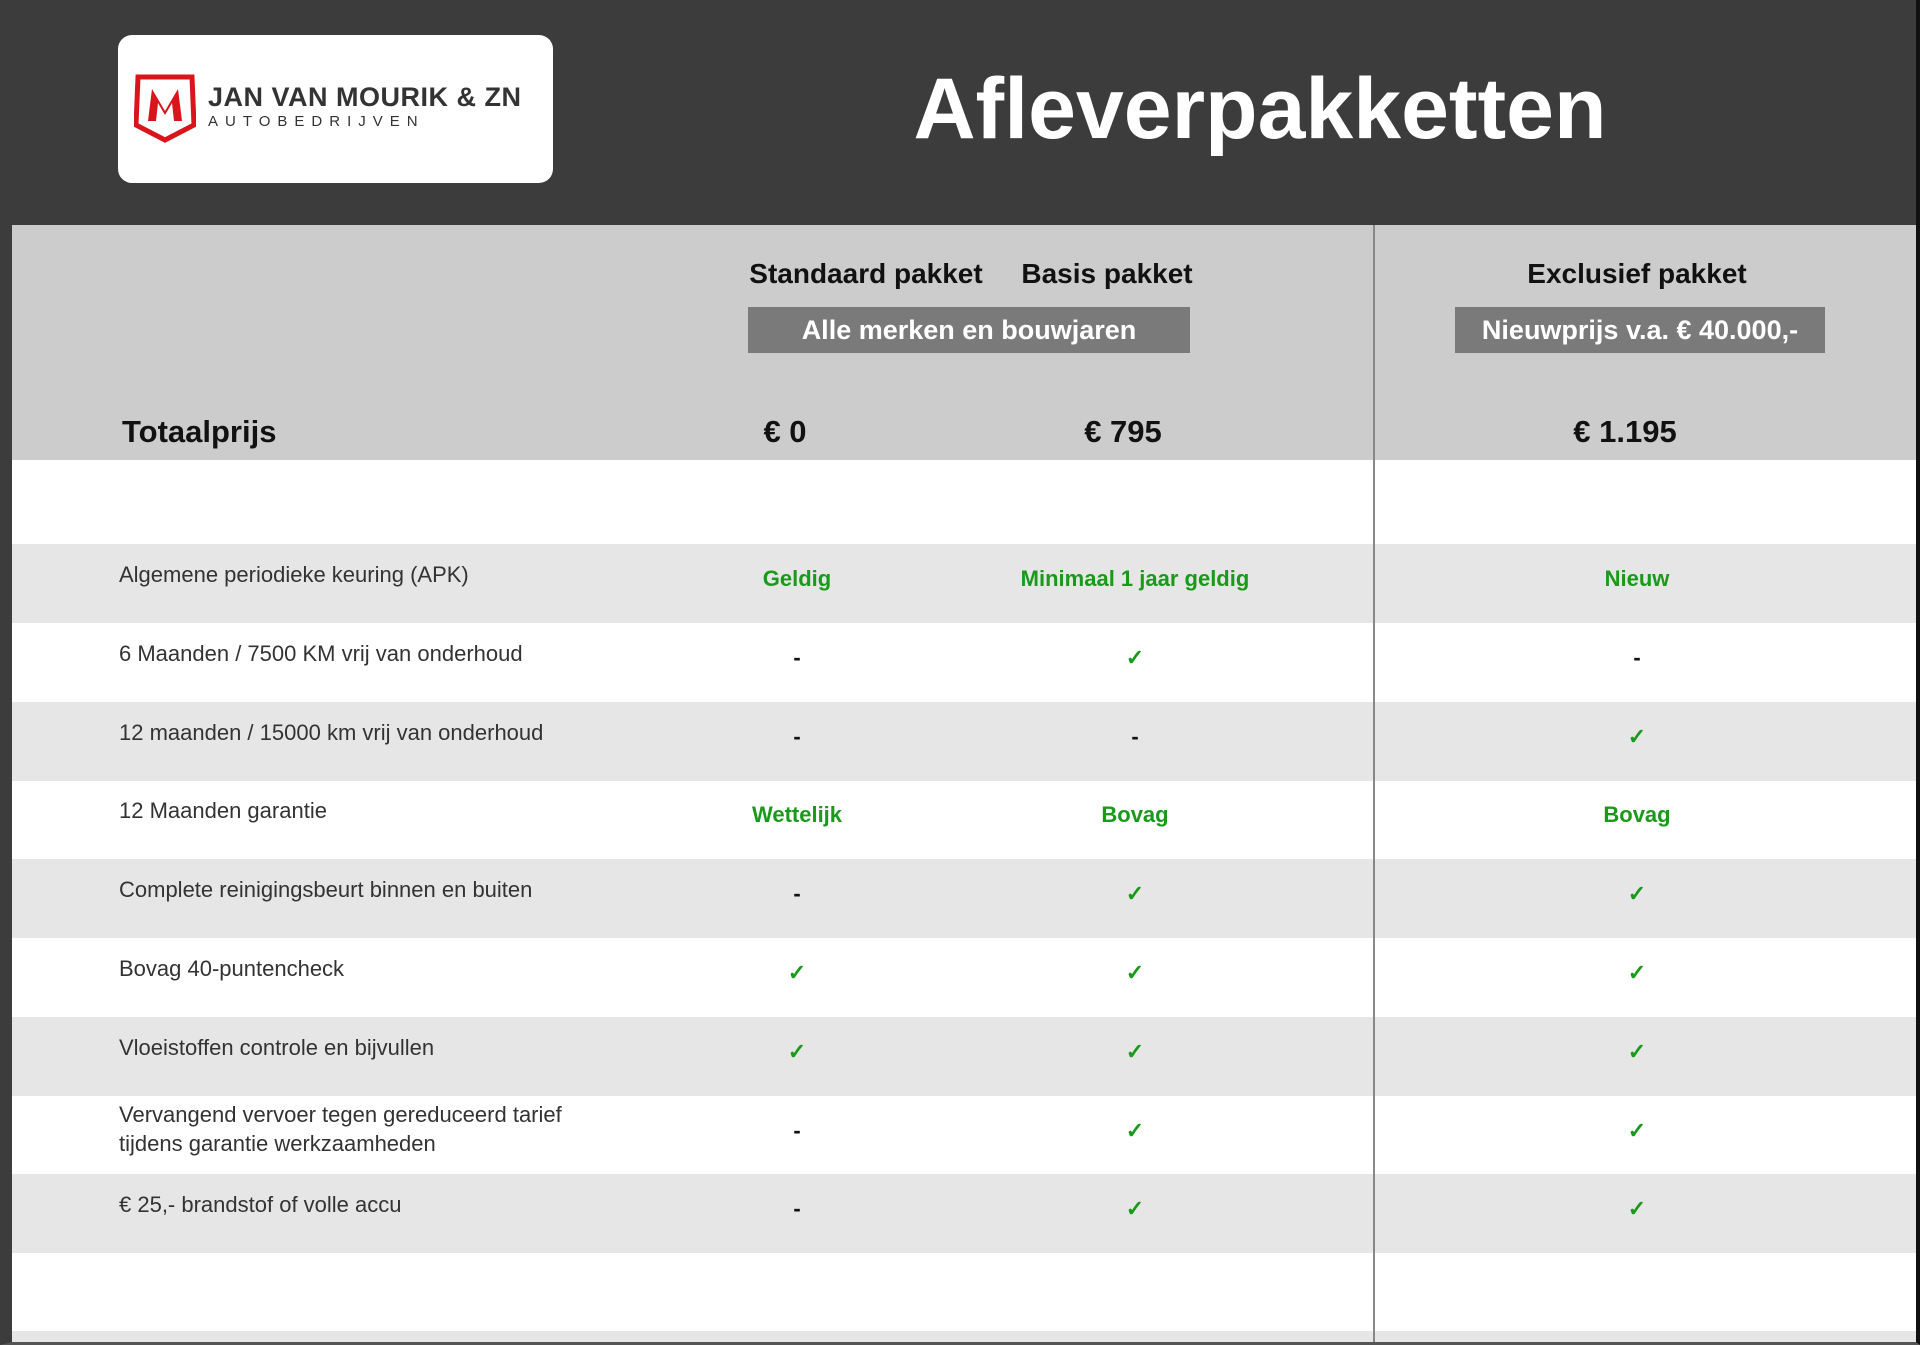  Describe the element at coordinates (964, 1214) in the screenshot. I see `table-row: € 25,- brandstof of volle accu - ✓ ✓` at that location.